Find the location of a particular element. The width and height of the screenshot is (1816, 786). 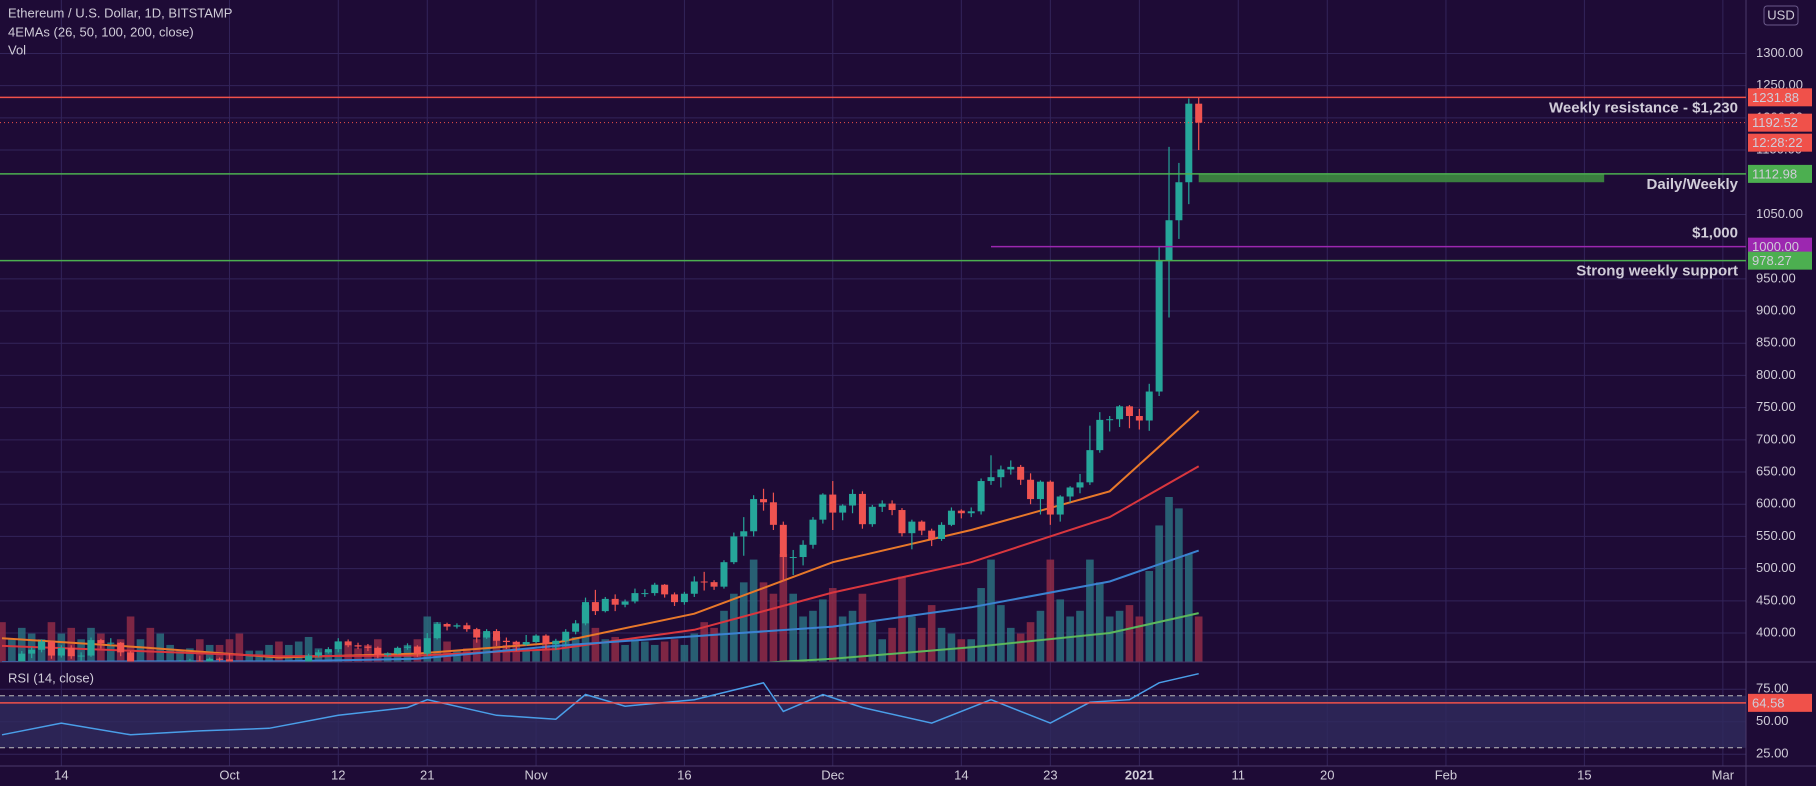

ema-line is located at coordinates (979, 637).